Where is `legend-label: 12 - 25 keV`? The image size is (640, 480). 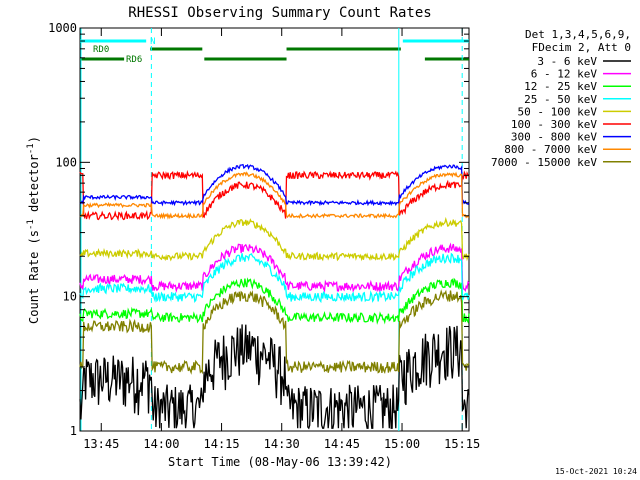 legend-label: 12 - 25 keV is located at coordinates (560, 86).